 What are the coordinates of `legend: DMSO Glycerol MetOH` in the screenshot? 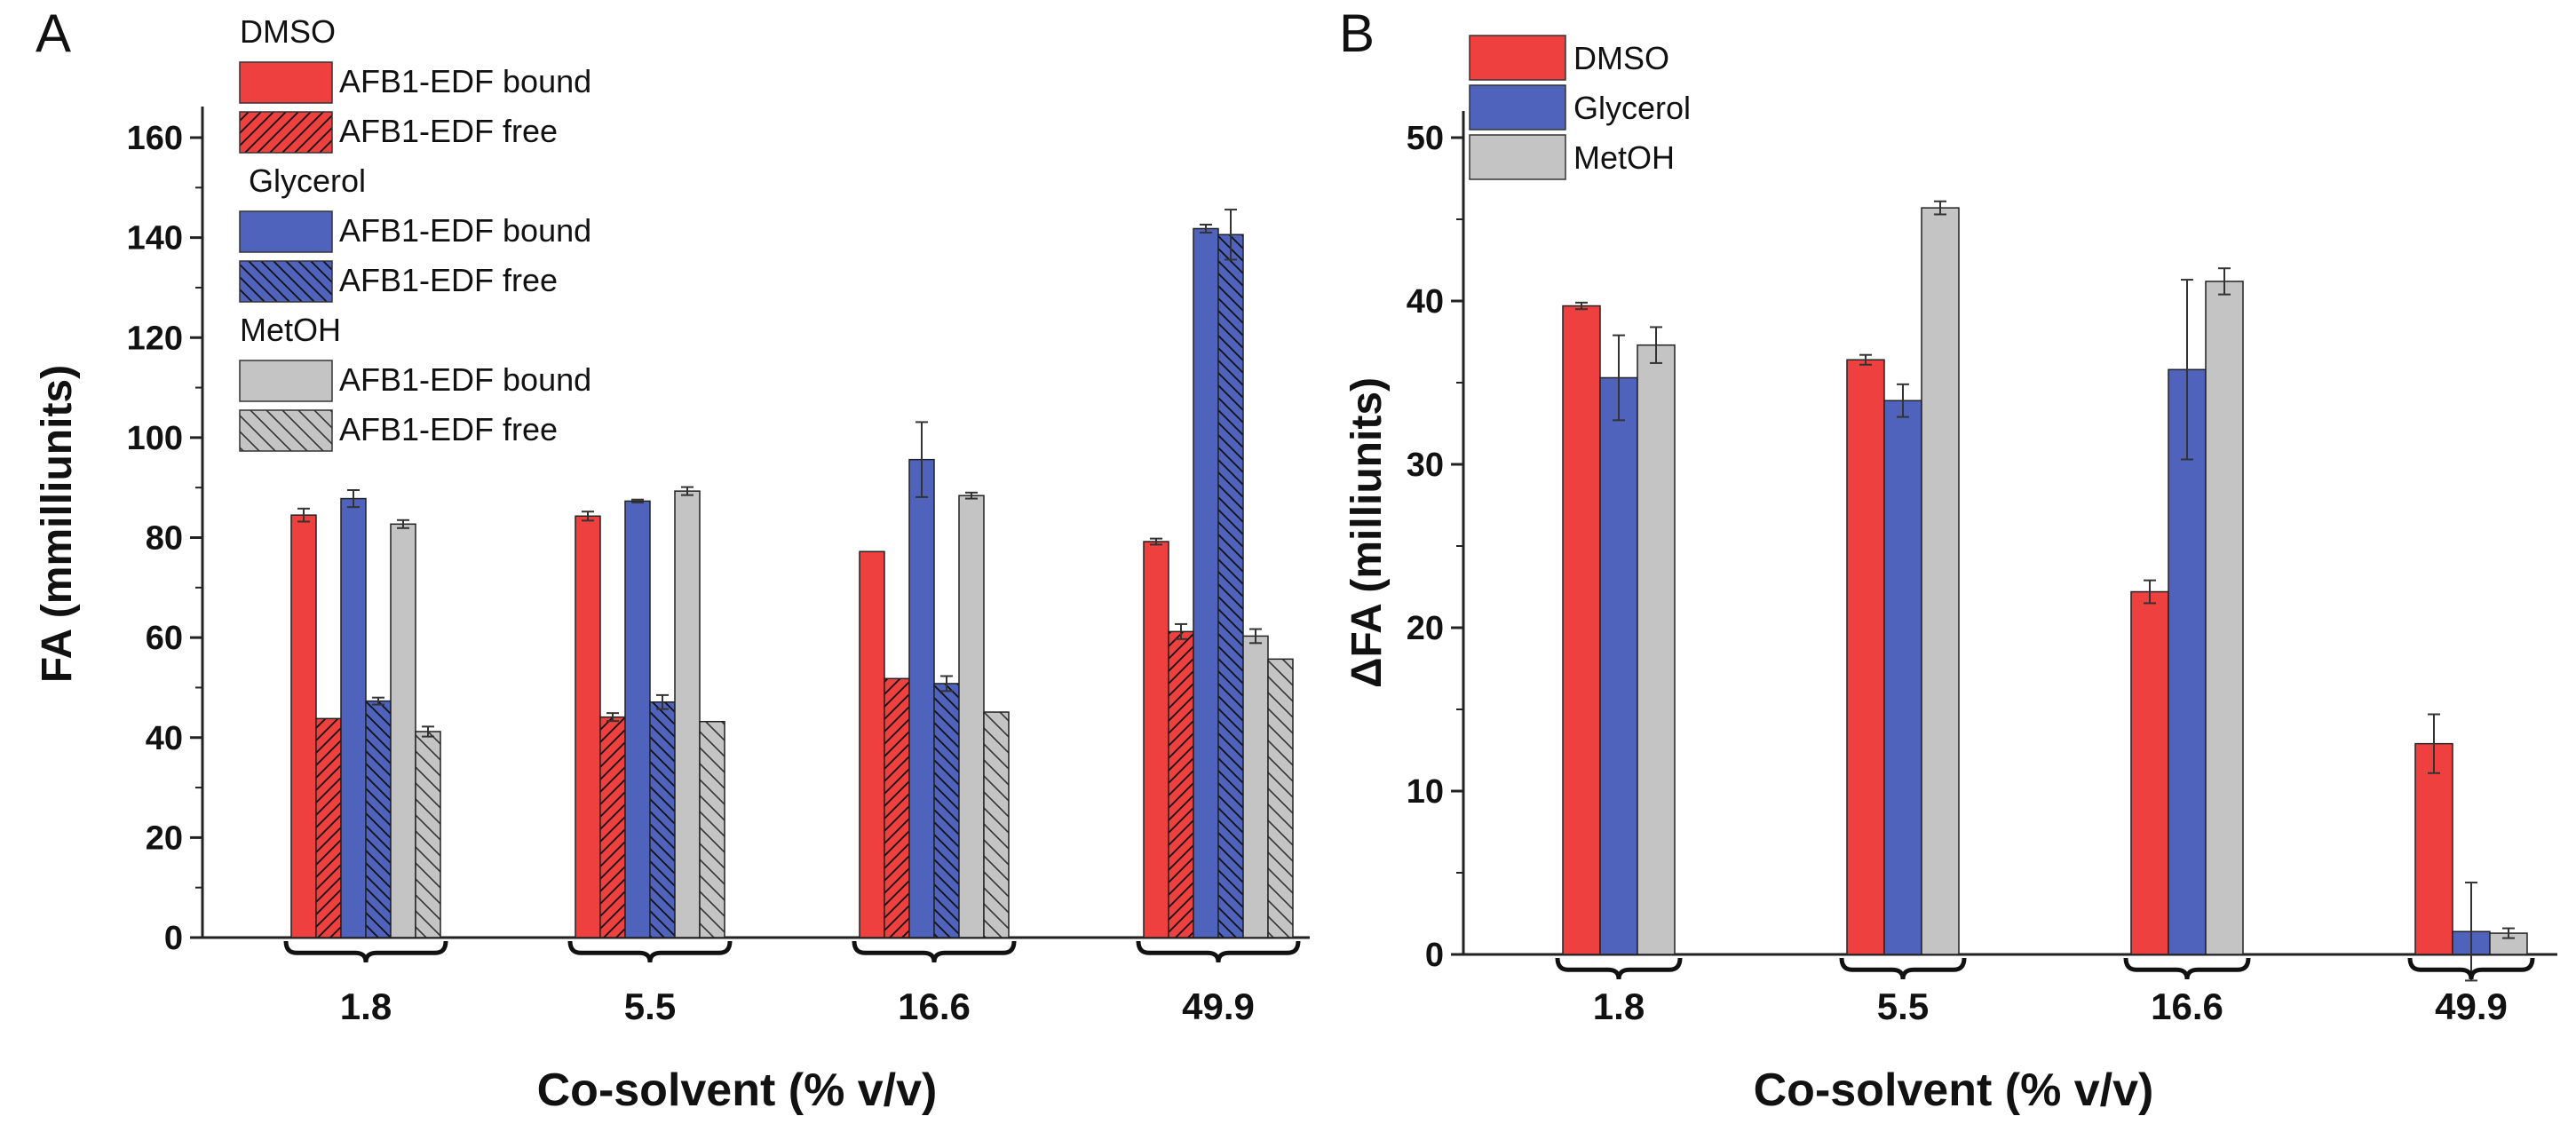 It's located at (1580, 107).